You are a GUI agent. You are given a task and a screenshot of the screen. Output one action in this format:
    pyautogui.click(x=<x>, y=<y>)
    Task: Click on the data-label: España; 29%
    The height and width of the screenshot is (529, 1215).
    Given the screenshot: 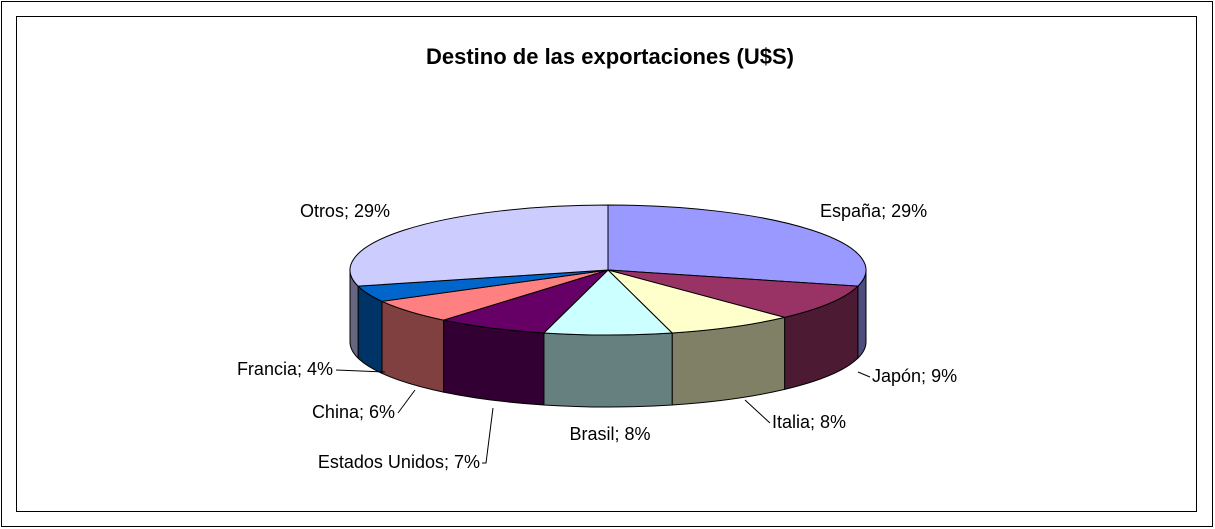 What is the action you would take?
    pyautogui.click(x=873, y=211)
    